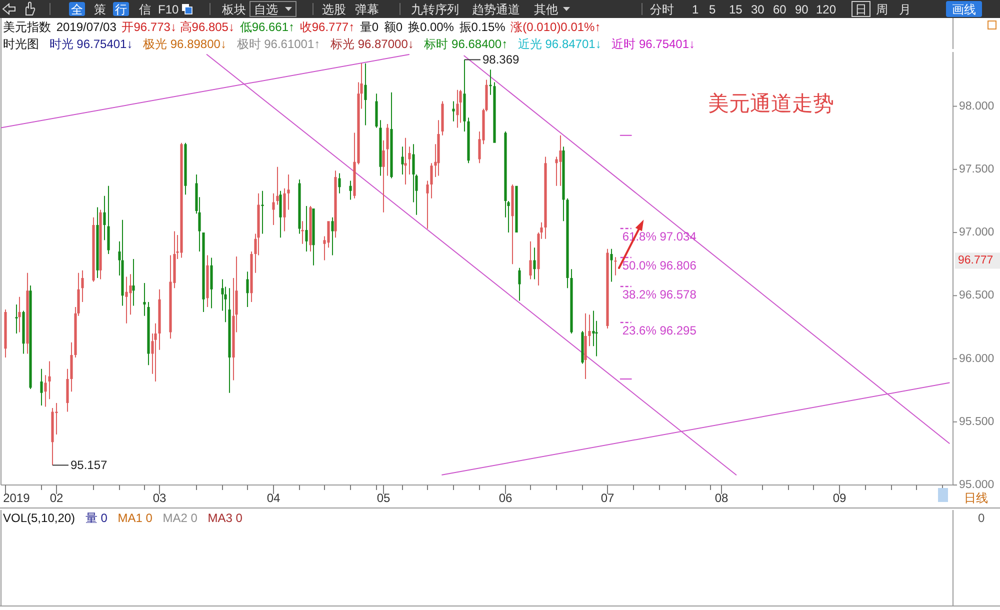 The width and height of the screenshot is (1000, 610). What do you see at coordinates (976, 169) in the screenshot?
I see `y-tick-label: 97.500` at bounding box center [976, 169].